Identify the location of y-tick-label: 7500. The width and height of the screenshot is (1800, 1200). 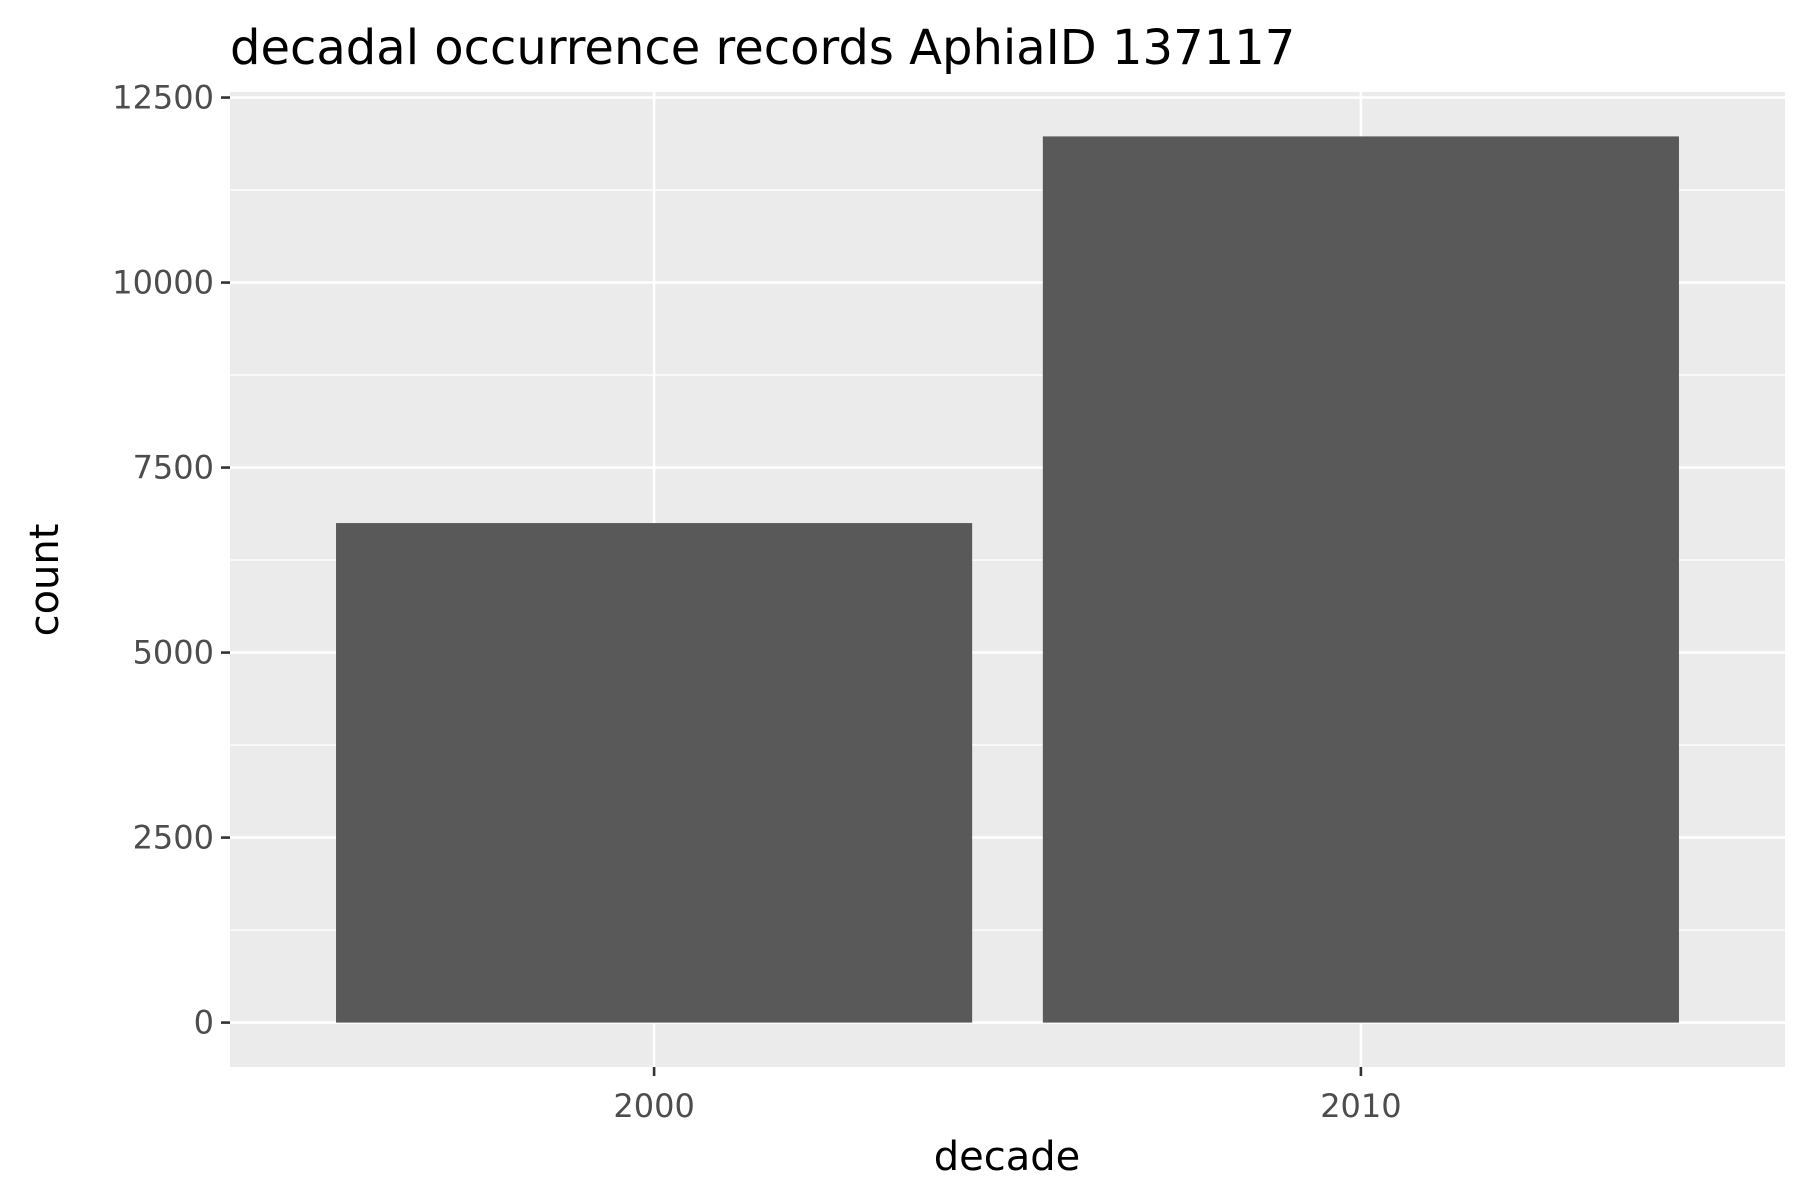
(173, 468).